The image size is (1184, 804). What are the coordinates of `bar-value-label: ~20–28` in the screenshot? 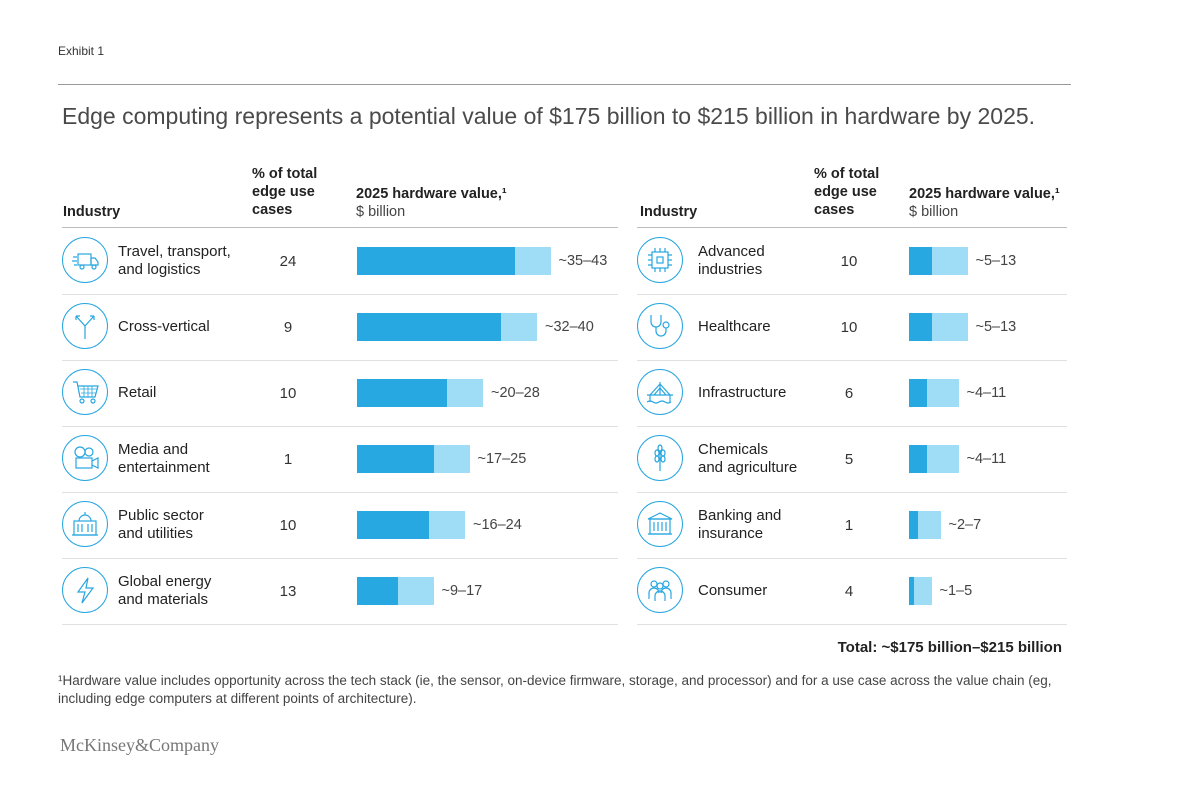 It's located at (515, 393).